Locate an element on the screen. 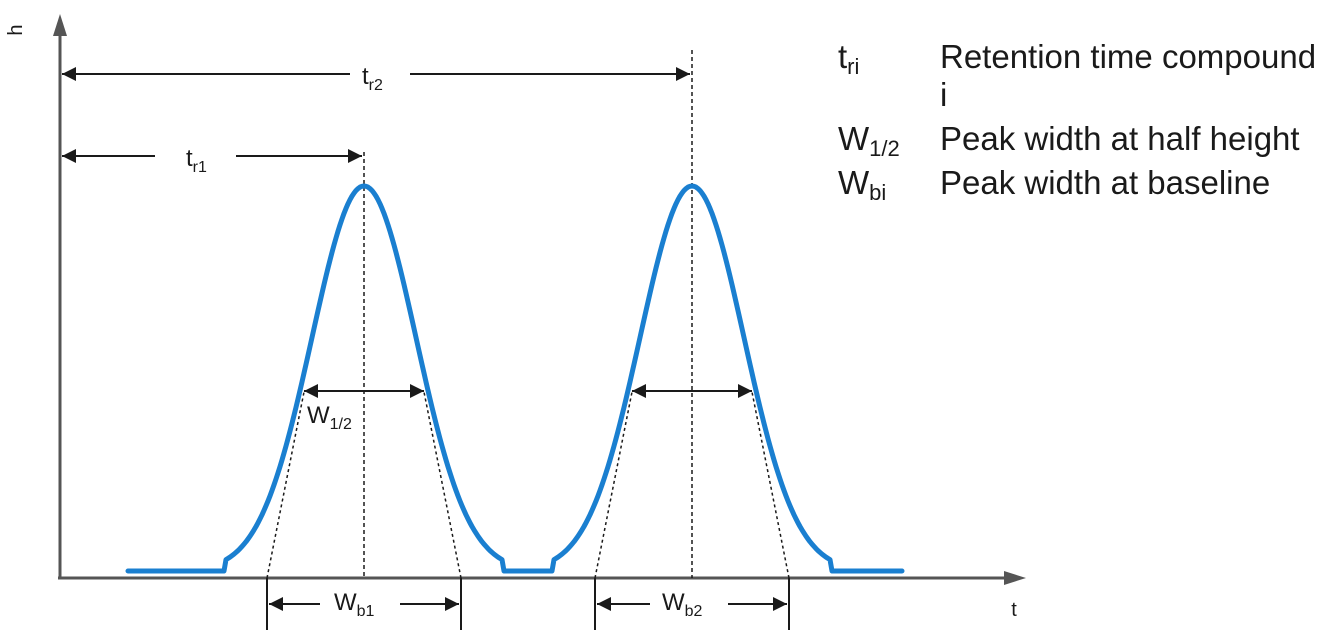  w-half-label-sub: 1/2 is located at coordinates (341, 424).